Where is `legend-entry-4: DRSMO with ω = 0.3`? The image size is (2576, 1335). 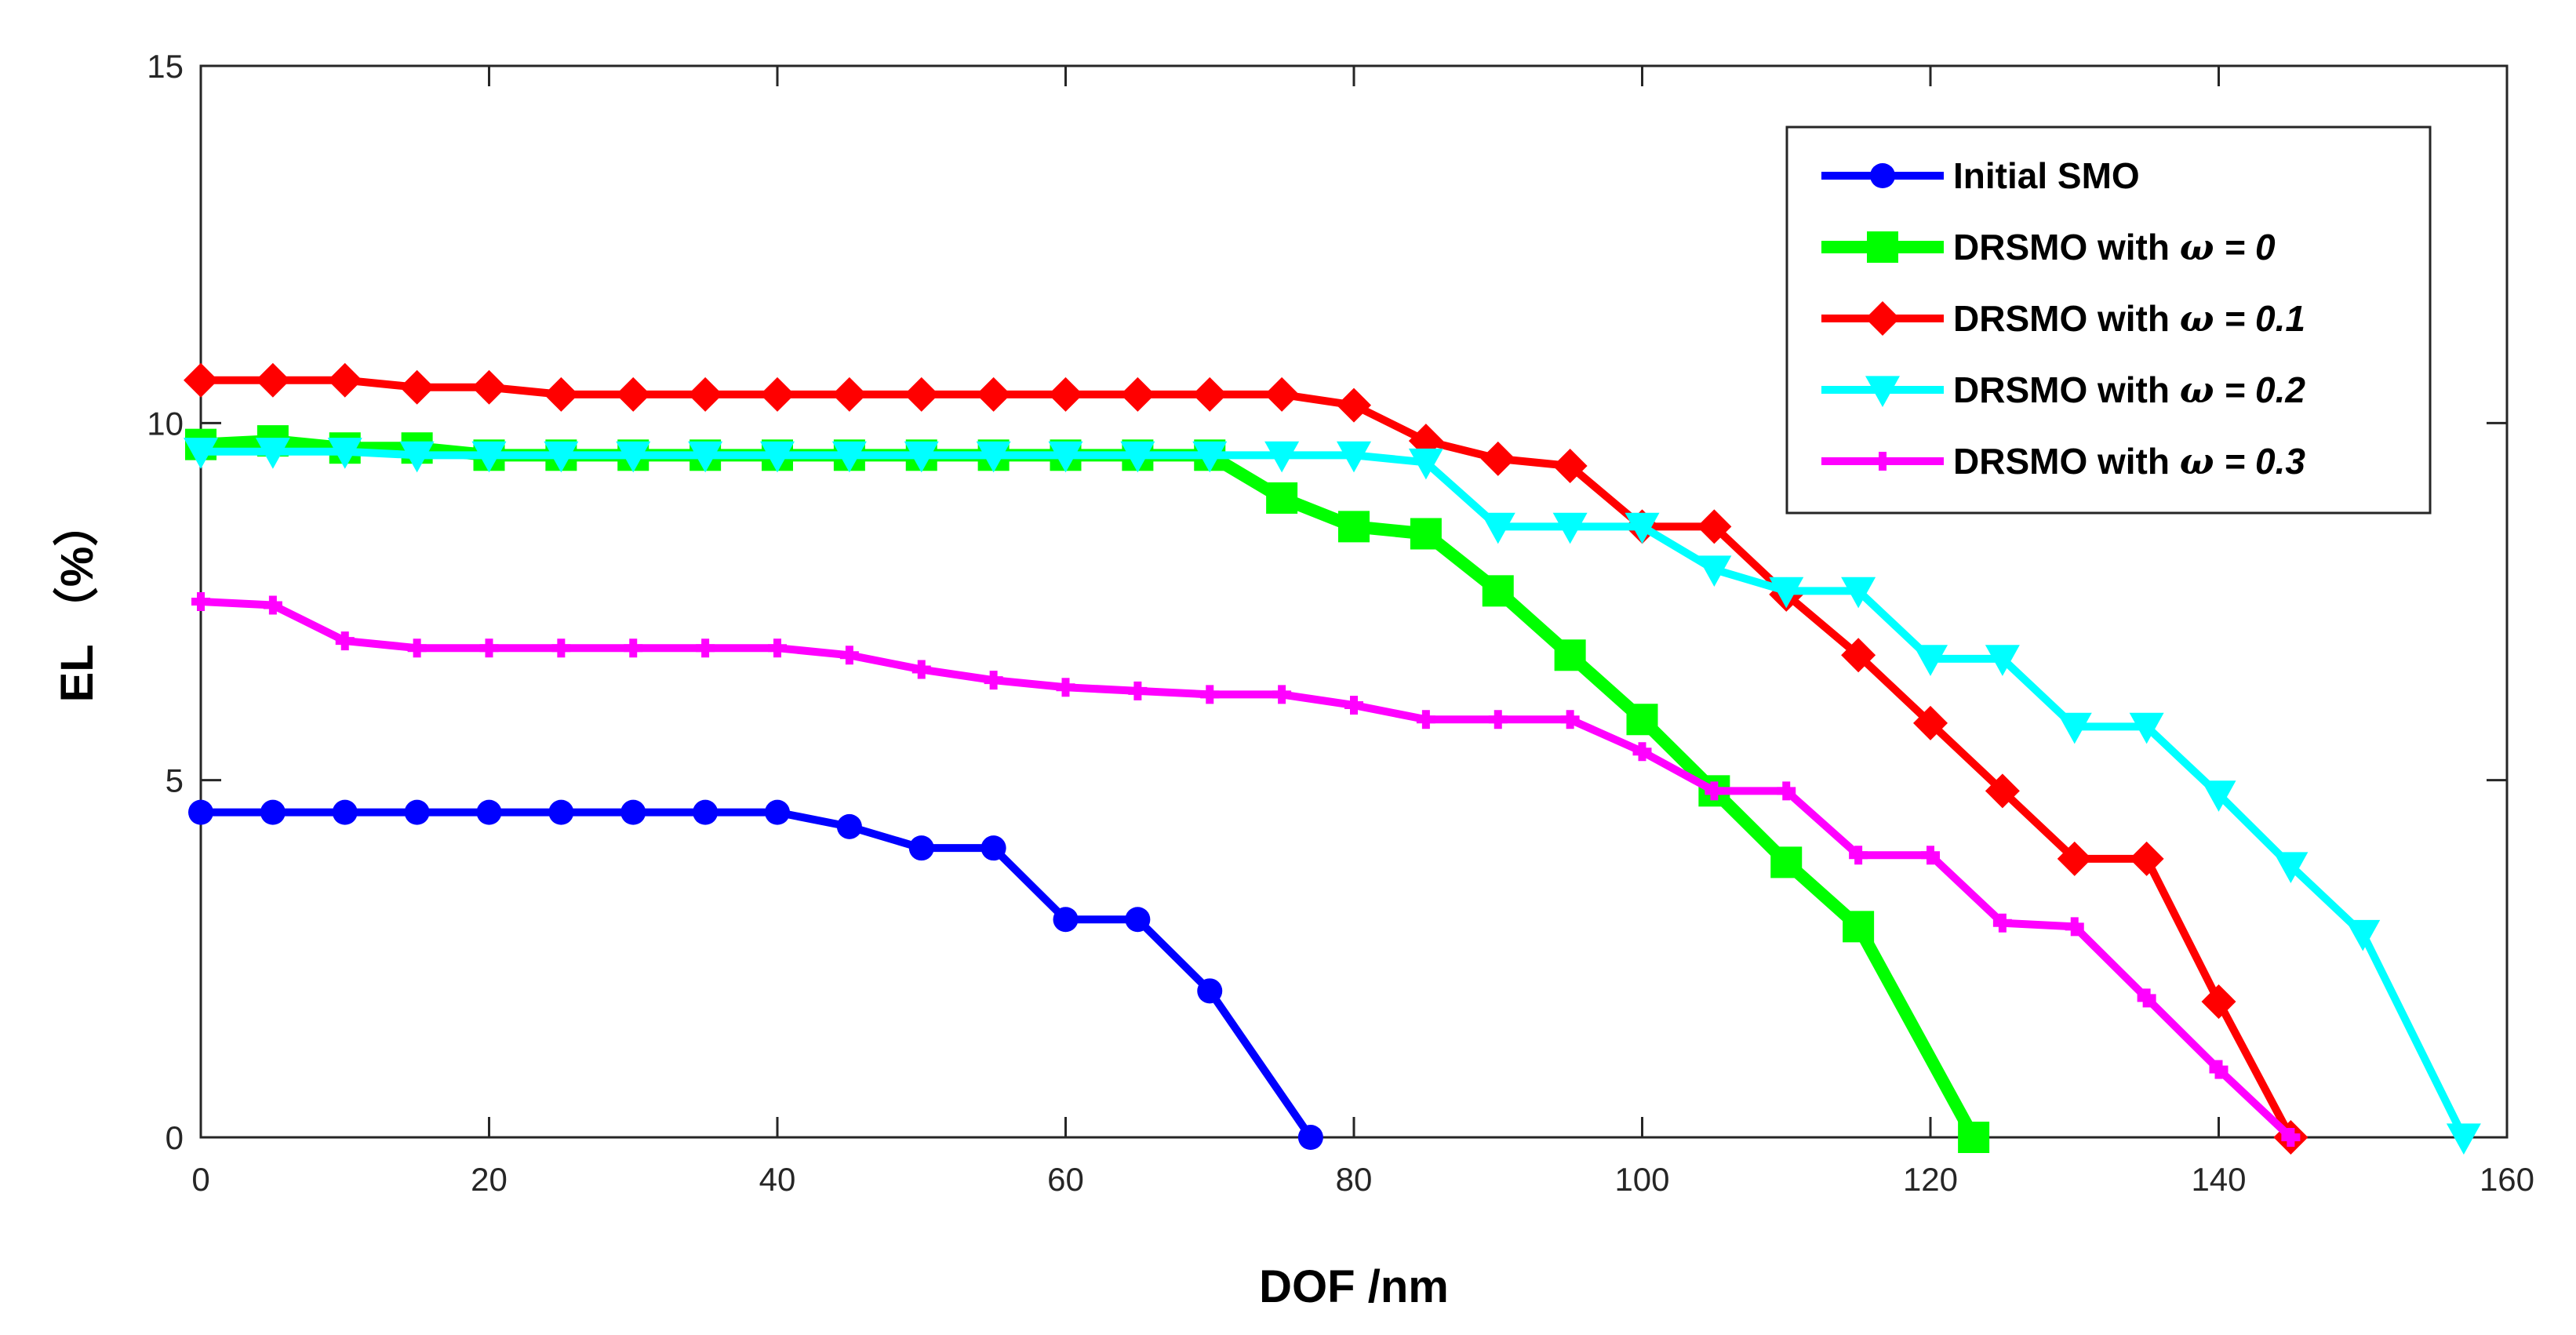
legend-entry-4: DRSMO with ω = 0.3 is located at coordinates (2063, 461).